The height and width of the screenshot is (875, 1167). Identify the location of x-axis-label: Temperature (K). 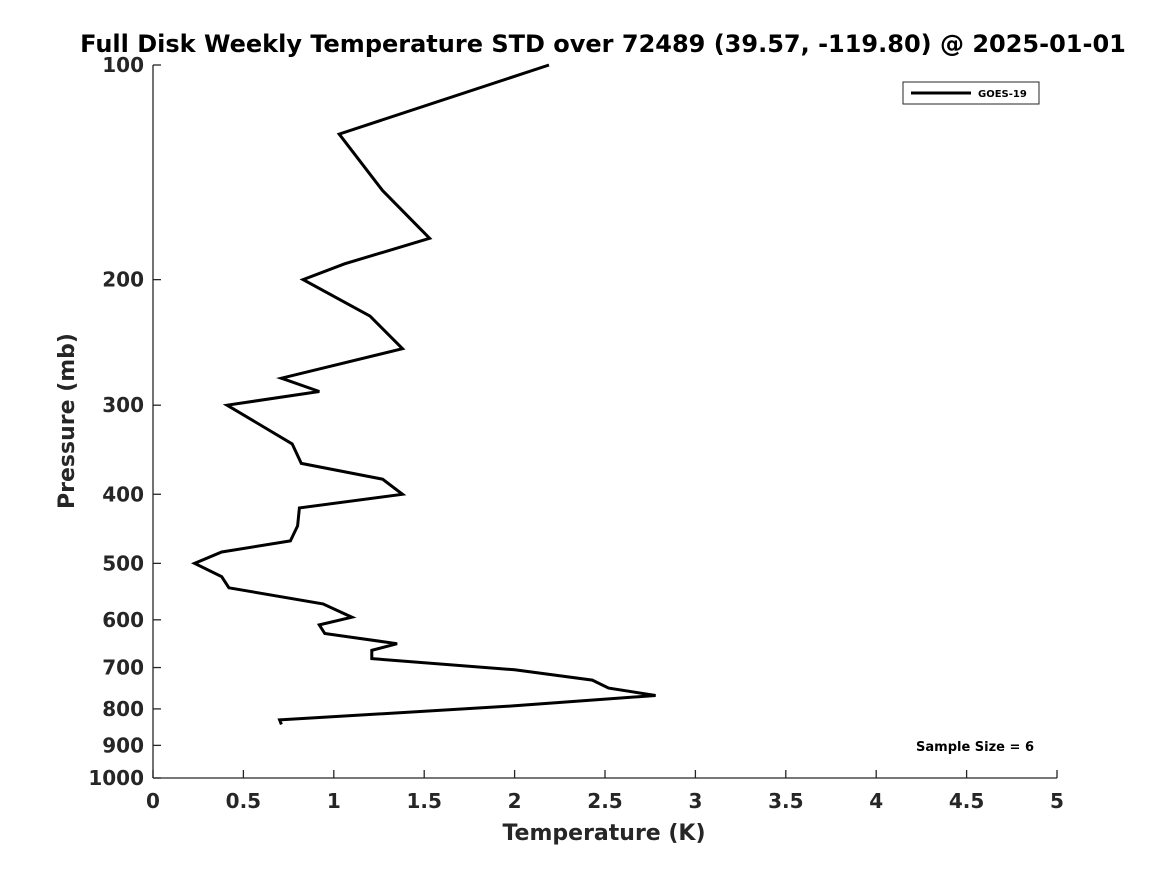
(603, 833).